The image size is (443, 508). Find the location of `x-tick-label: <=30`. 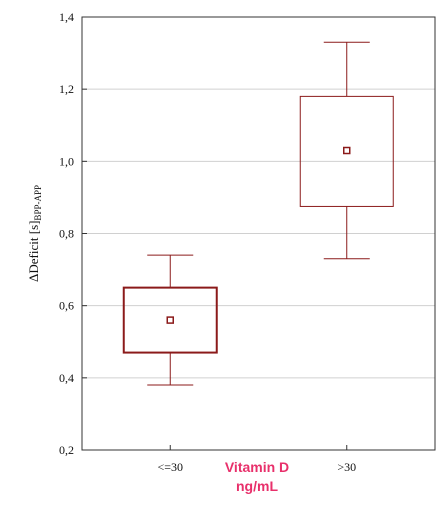

x-tick-label: <=30 is located at coordinates (170, 467).